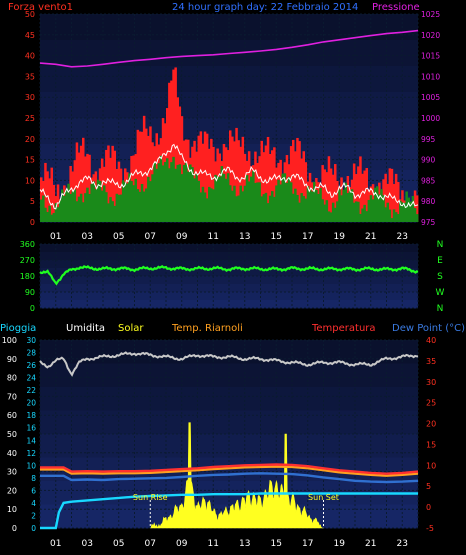 This screenshot has width=466, height=555. Describe the element at coordinates (207, 328) in the screenshot. I see `legend-temp-riarnoli: Temp. Riarnoli` at that location.